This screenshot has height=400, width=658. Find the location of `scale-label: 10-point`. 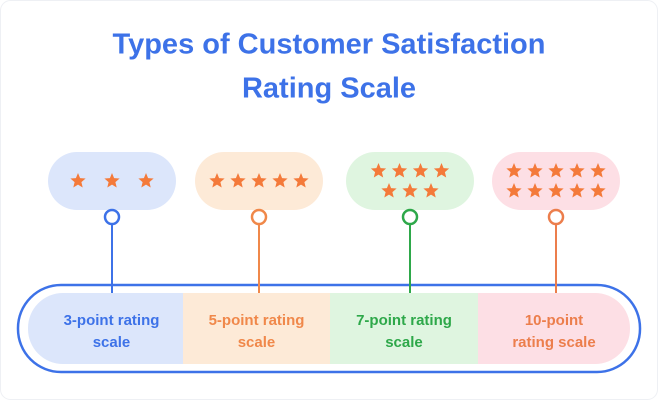

scale-label: 10-point is located at coordinates (554, 320).